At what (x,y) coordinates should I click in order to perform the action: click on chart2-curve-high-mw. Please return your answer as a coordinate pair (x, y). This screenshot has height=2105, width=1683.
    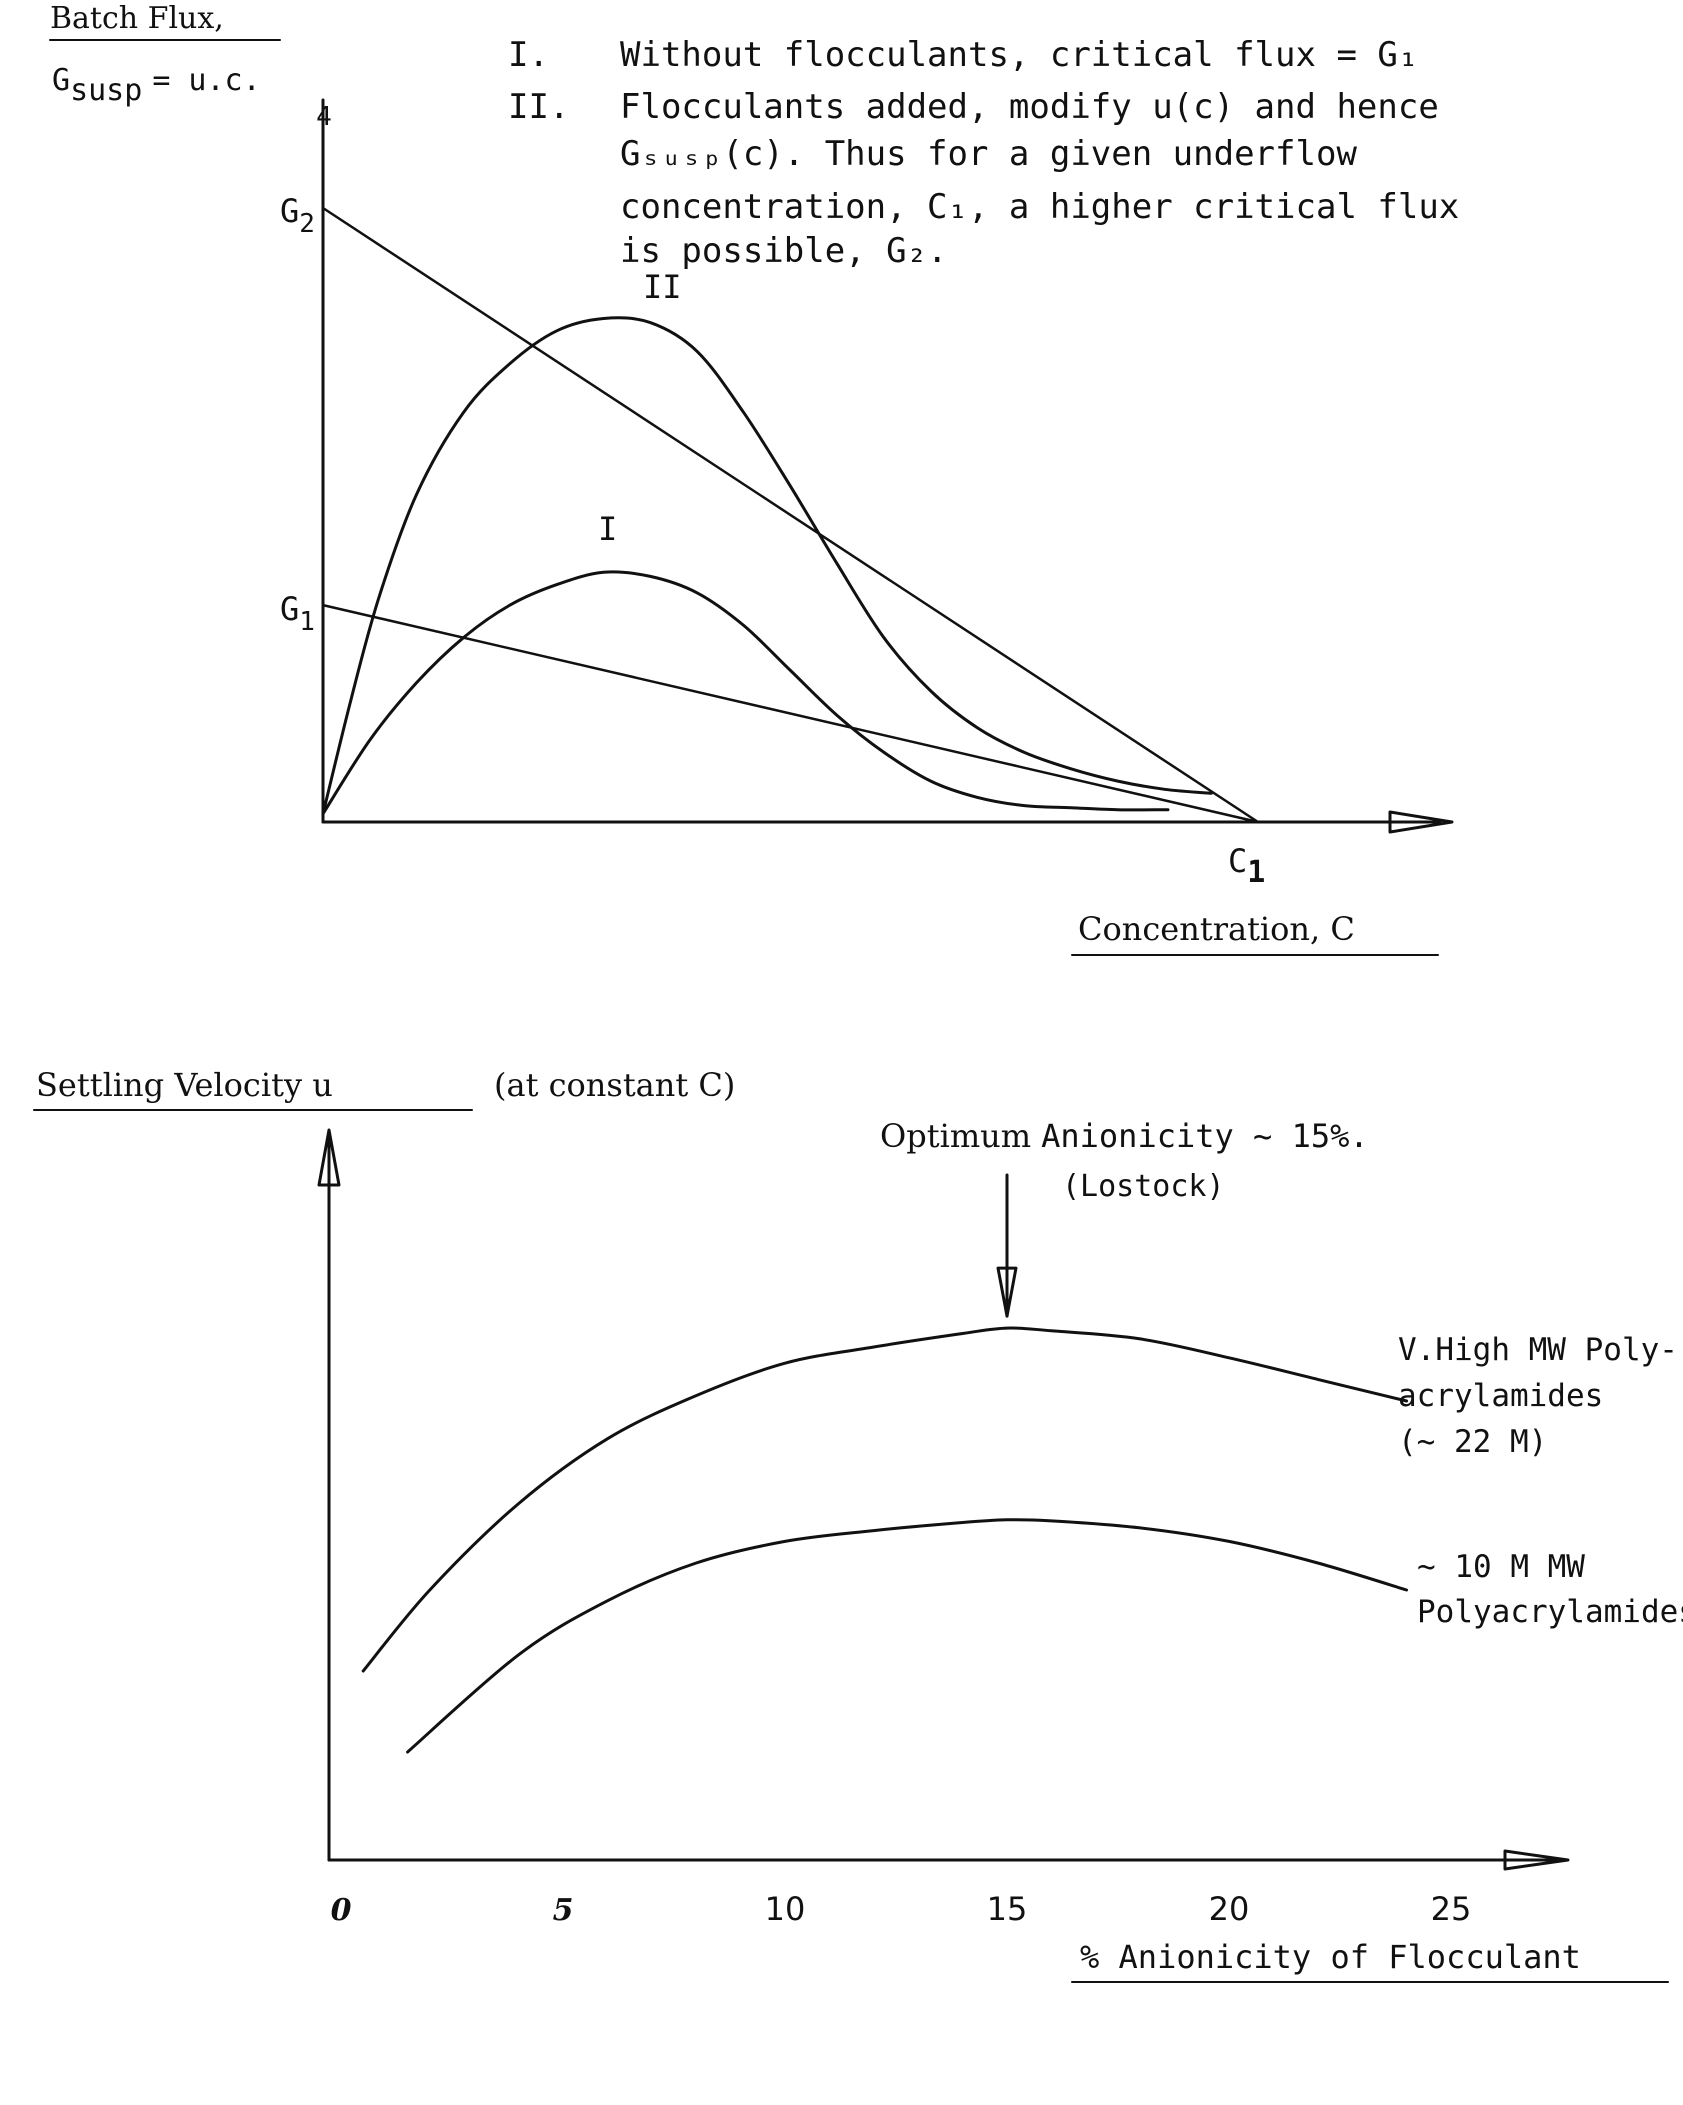
    Looking at the image, I should click on (885, 1499).